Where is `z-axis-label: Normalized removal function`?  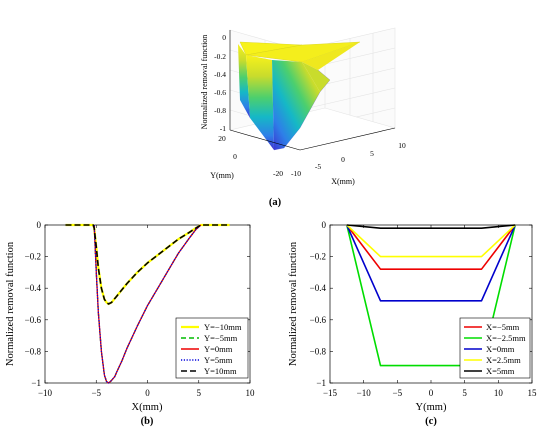
z-axis-label: Normalized removal function is located at coordinates (204, 82).